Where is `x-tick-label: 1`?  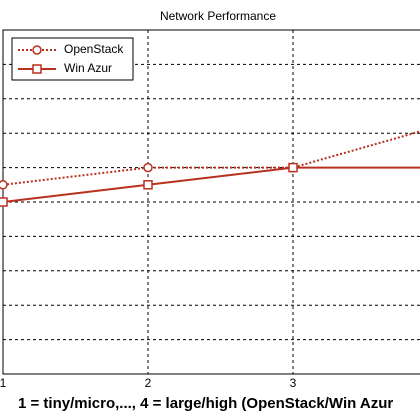
x-tick-label: 1 is located at coordinates (3, 383).